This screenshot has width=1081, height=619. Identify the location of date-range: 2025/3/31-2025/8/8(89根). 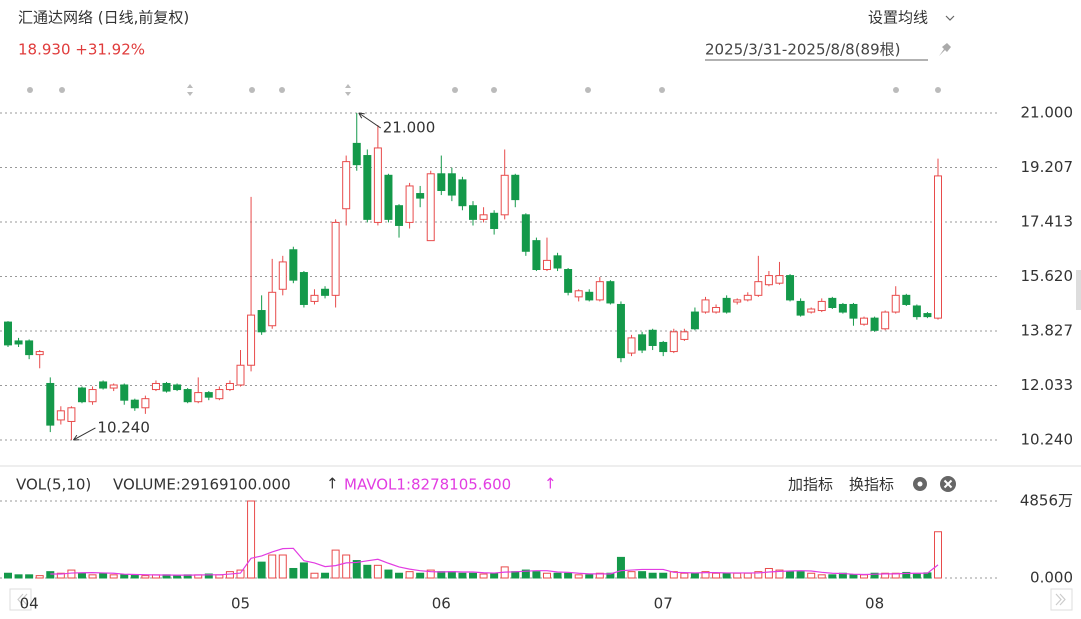
(802, 50).